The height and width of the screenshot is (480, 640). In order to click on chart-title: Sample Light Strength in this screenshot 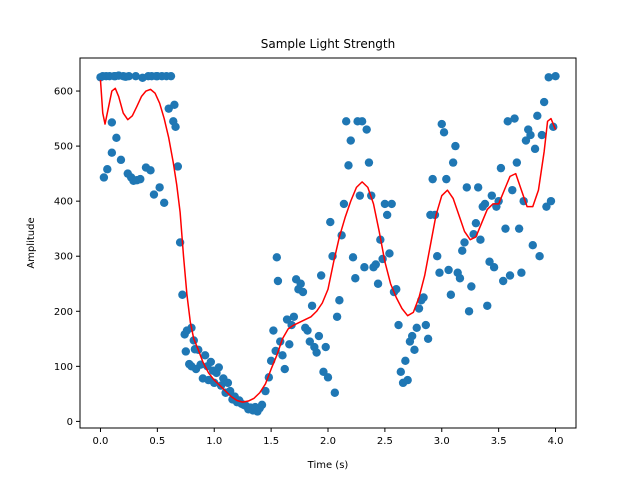, I will do `click(328, 44)`.